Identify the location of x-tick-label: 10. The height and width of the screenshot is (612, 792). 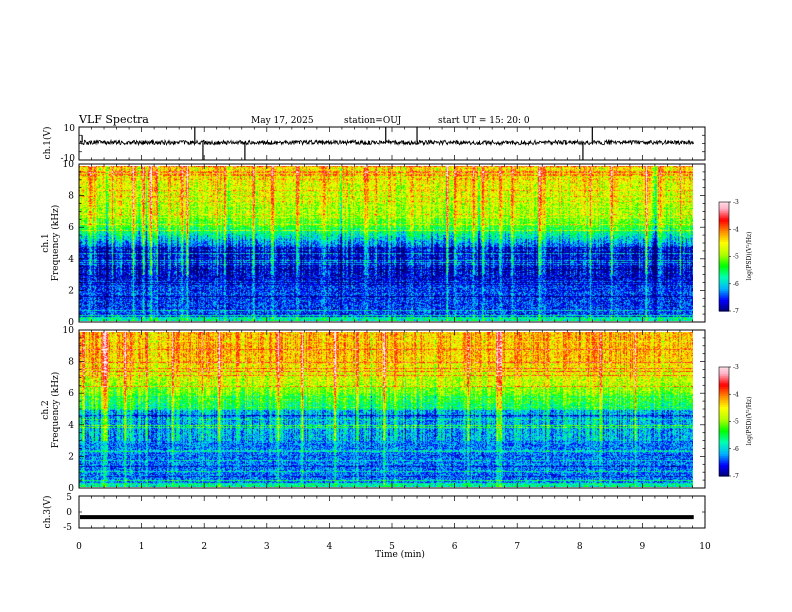
(705, 547).